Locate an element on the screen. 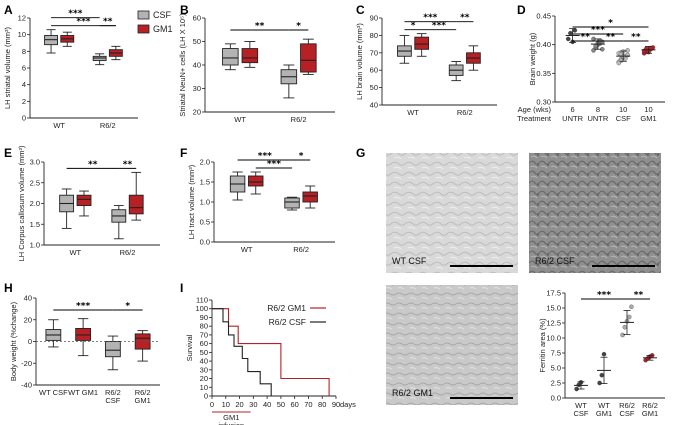 The height and width of the screenshot is (425, 675). y-tick-label: 2 is located at coordinates (24, 101).